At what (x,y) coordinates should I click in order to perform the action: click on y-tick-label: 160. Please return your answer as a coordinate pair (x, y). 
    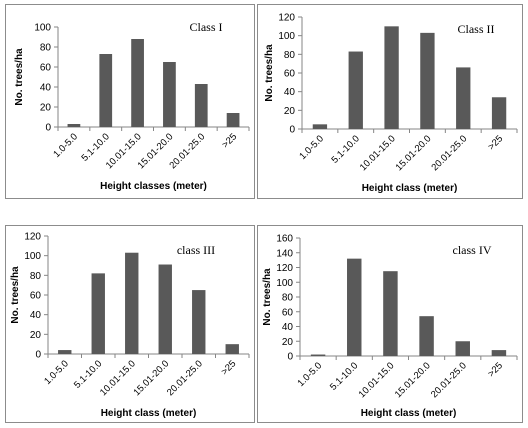
    Looking at the image, I should click on (284, 239).